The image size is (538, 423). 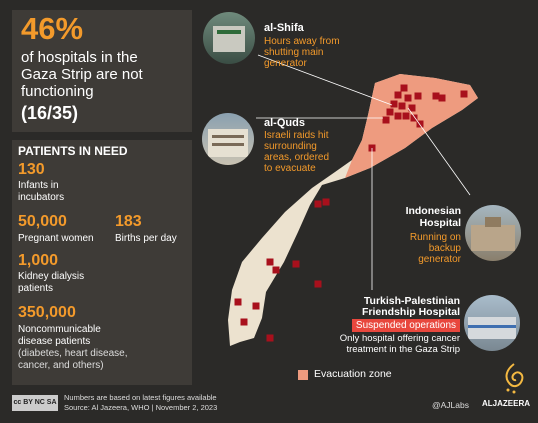 What do you see at coordinates (302, 41) in the screenshot?
I see `shifa-note-1: Hours away from` at bounding box center [302, 41].